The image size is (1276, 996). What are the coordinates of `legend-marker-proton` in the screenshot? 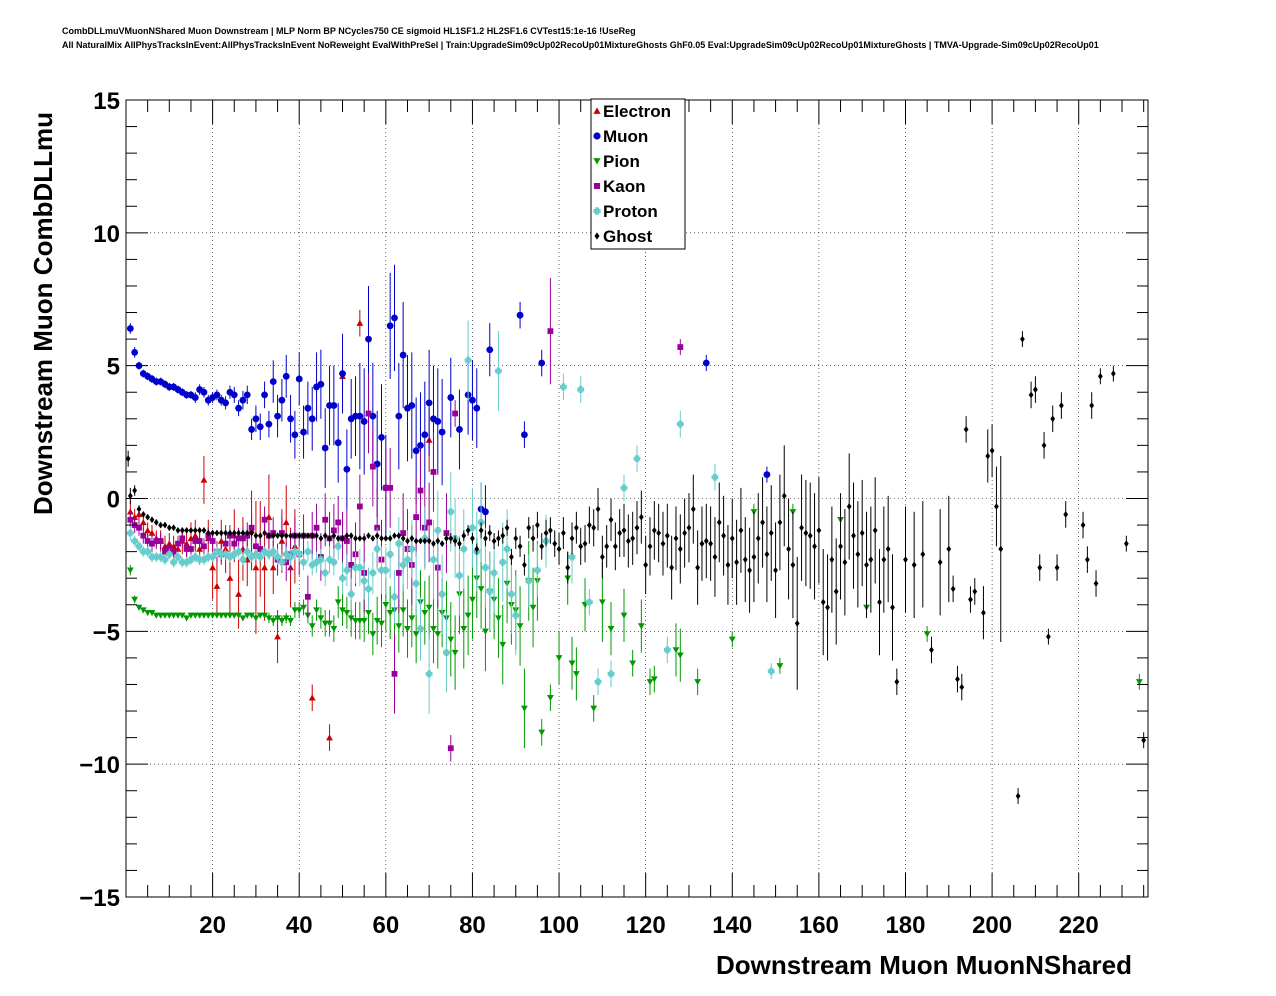 It's located at (597, 211).